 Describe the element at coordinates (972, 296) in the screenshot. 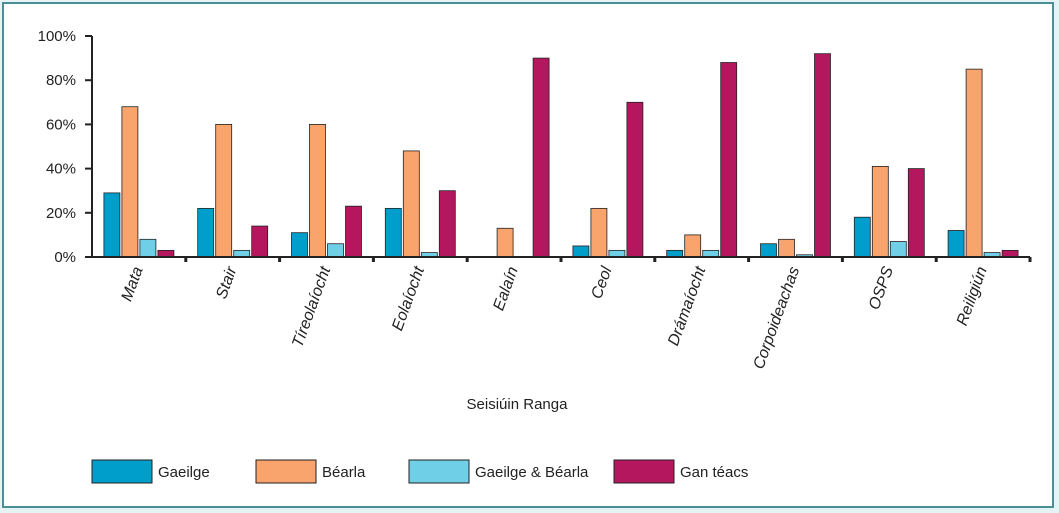

I see `x-category-label: Reiligiún` at that location.